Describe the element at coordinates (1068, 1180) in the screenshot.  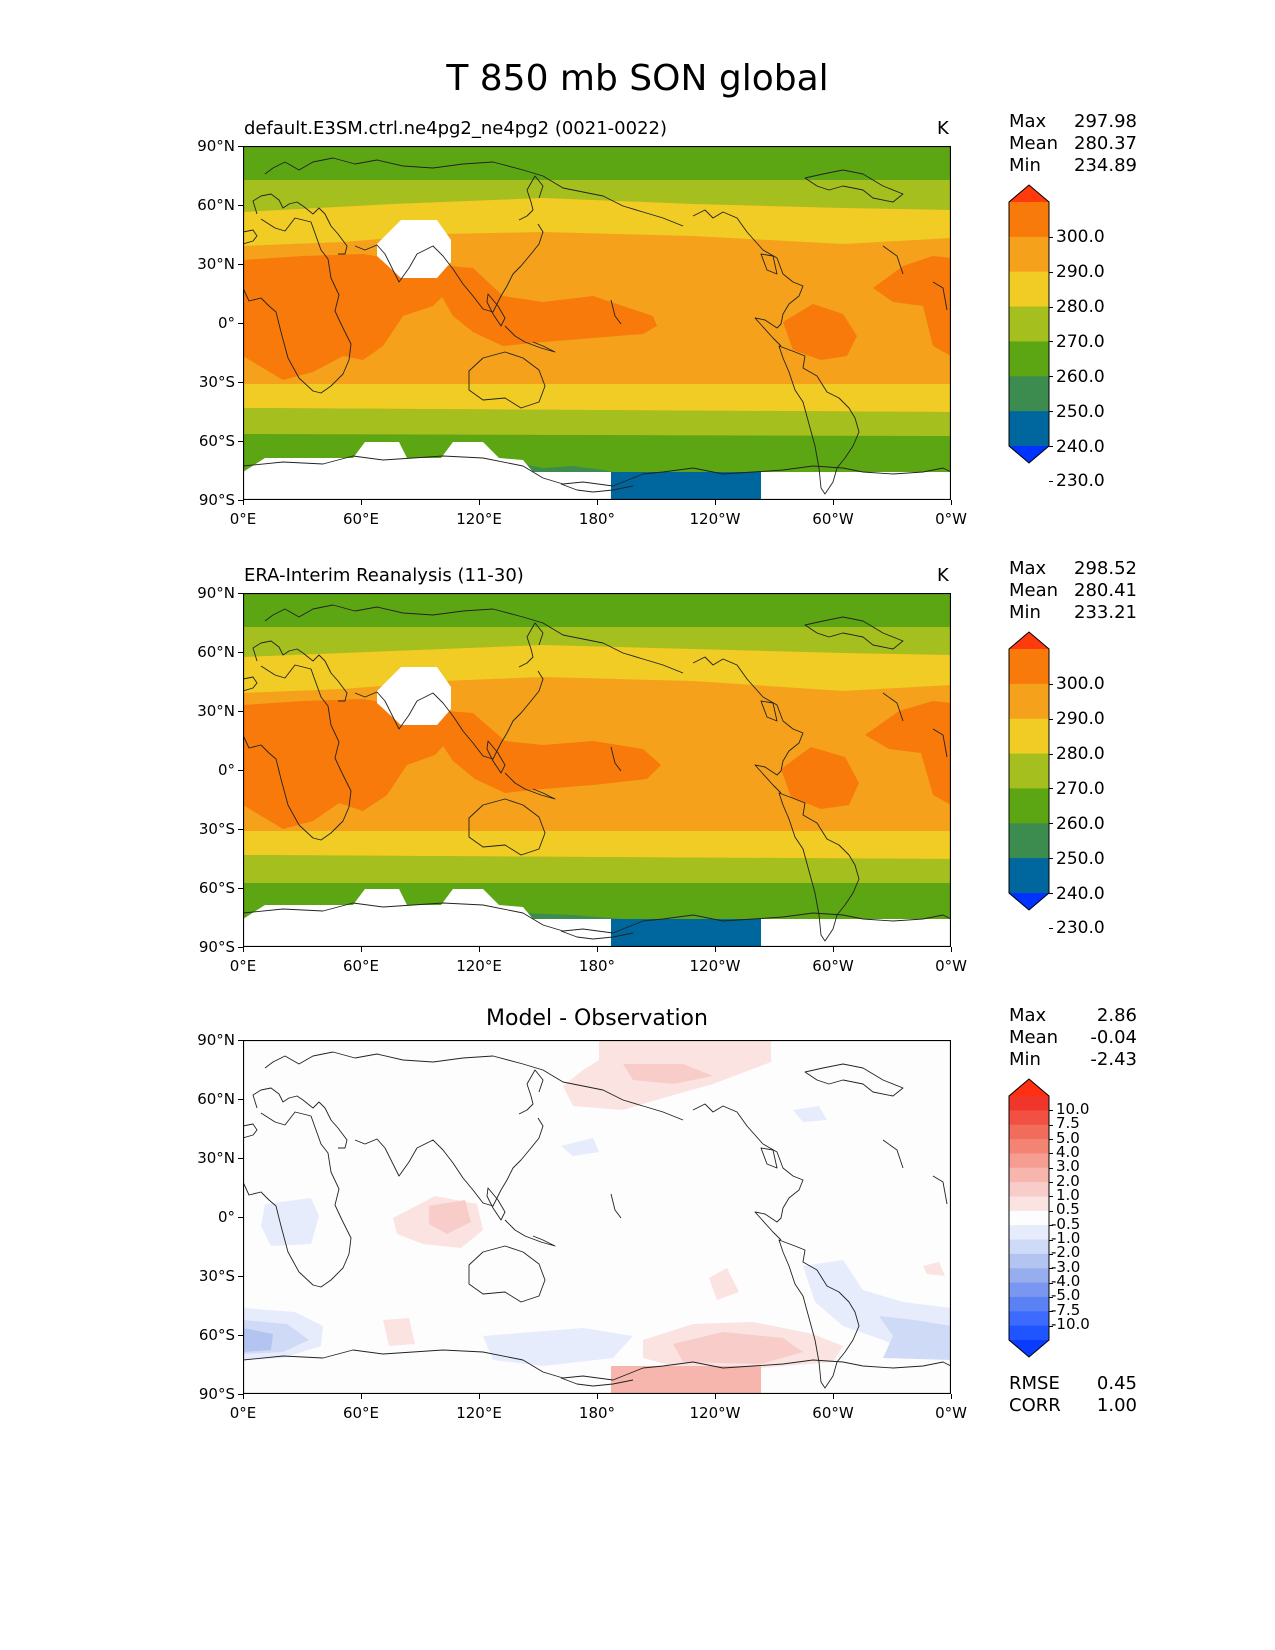
I see `colorbar-tick-label: 2.0` at that location.